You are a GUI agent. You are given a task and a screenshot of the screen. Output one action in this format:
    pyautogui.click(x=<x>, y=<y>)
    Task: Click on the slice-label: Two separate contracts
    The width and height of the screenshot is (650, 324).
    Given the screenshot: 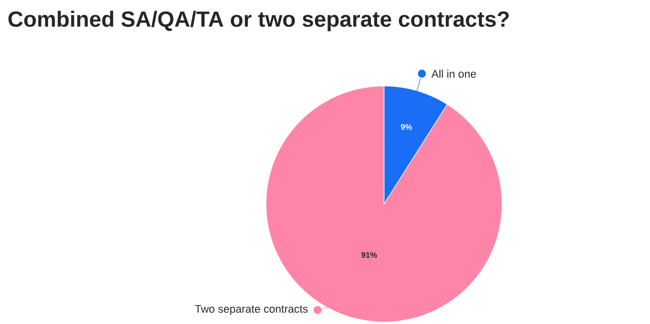 What is the action you would take?
    pyautogui.click(x=251, y=310)
    